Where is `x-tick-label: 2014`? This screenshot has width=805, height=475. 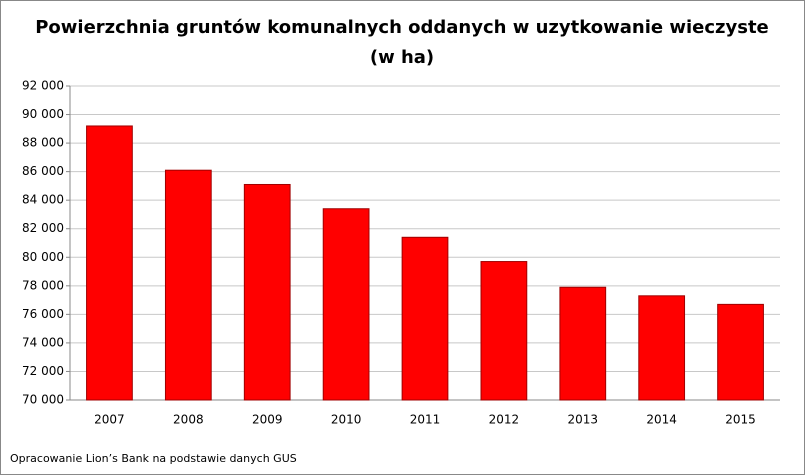 x-tick-label: 2014 is located at coordinates (661, 420).